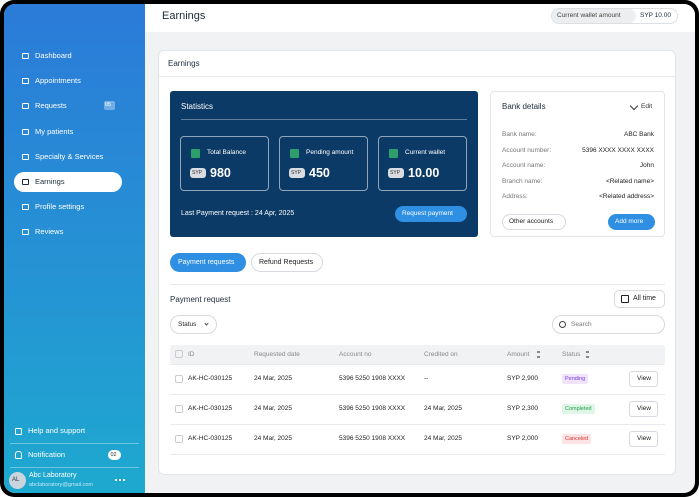  What do you see at coordinates (69, 156) in the screenshot?
I see `nav-item: Specialty & Services` at bounding box center [69, 156].